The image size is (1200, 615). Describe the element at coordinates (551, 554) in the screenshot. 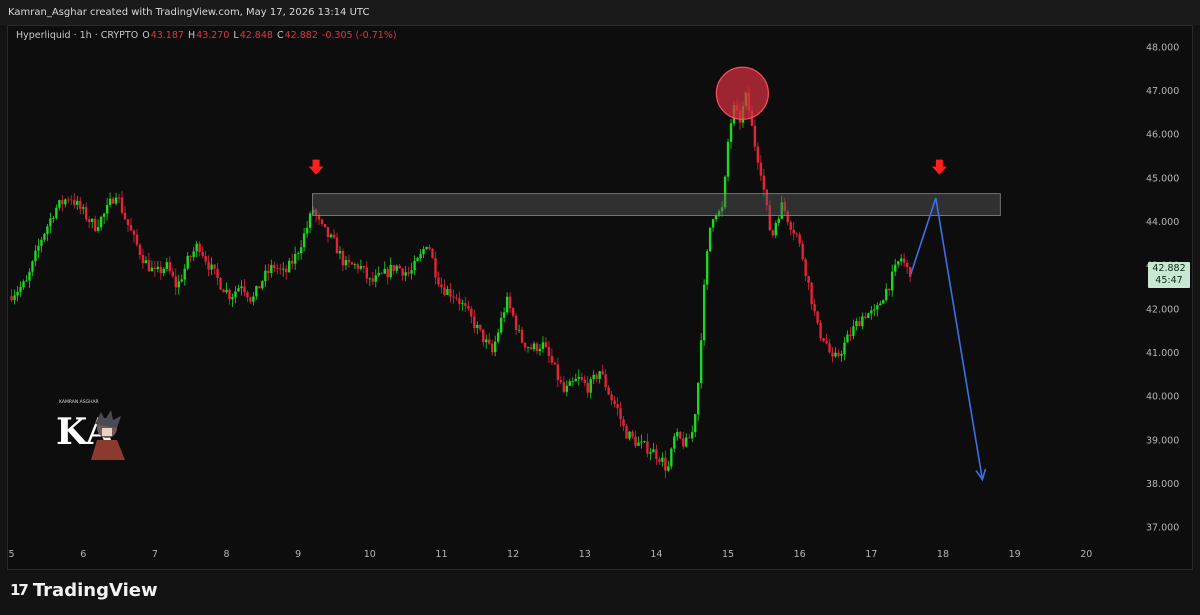

I see `x-axis: 5 6 7 8 9 10 11 12 13 14 15 16 17 18 19 20` at that location.